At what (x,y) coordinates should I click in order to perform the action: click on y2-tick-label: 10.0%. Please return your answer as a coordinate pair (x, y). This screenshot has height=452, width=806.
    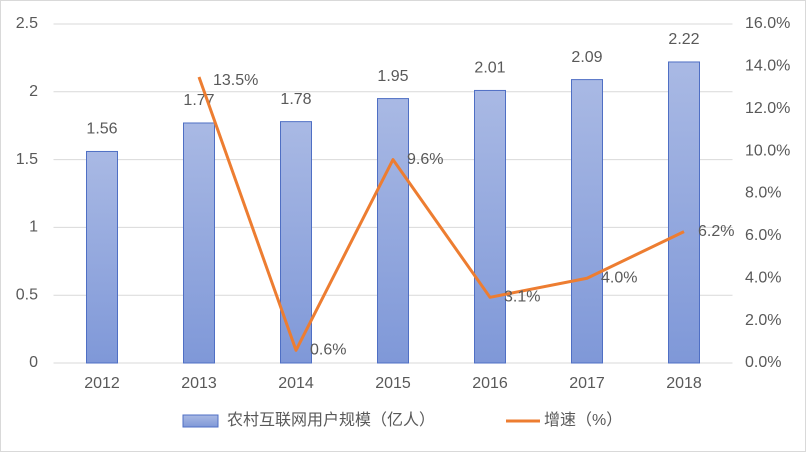
    Looking at the image, I should click on (767, 150).